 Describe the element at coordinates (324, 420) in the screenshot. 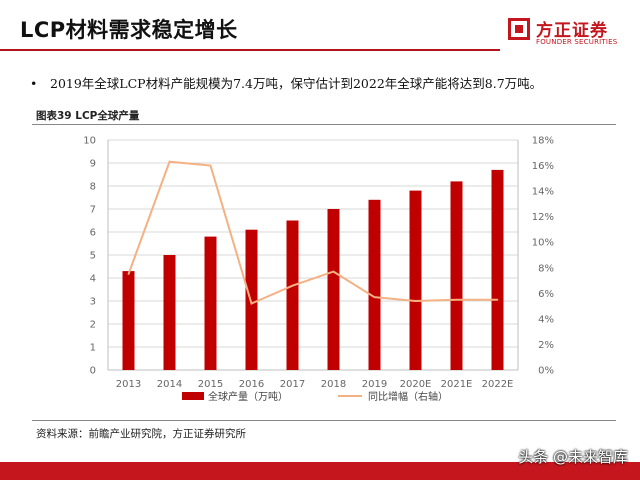

I see `source-rule` at that location.